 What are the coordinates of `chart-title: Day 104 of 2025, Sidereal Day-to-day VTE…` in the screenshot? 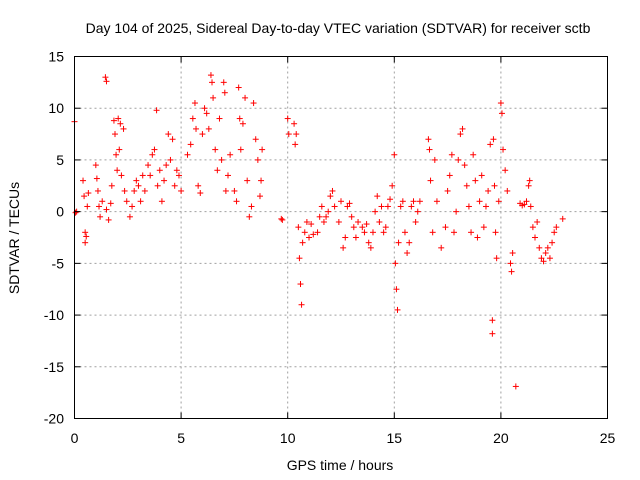 It's located at (338, 28).